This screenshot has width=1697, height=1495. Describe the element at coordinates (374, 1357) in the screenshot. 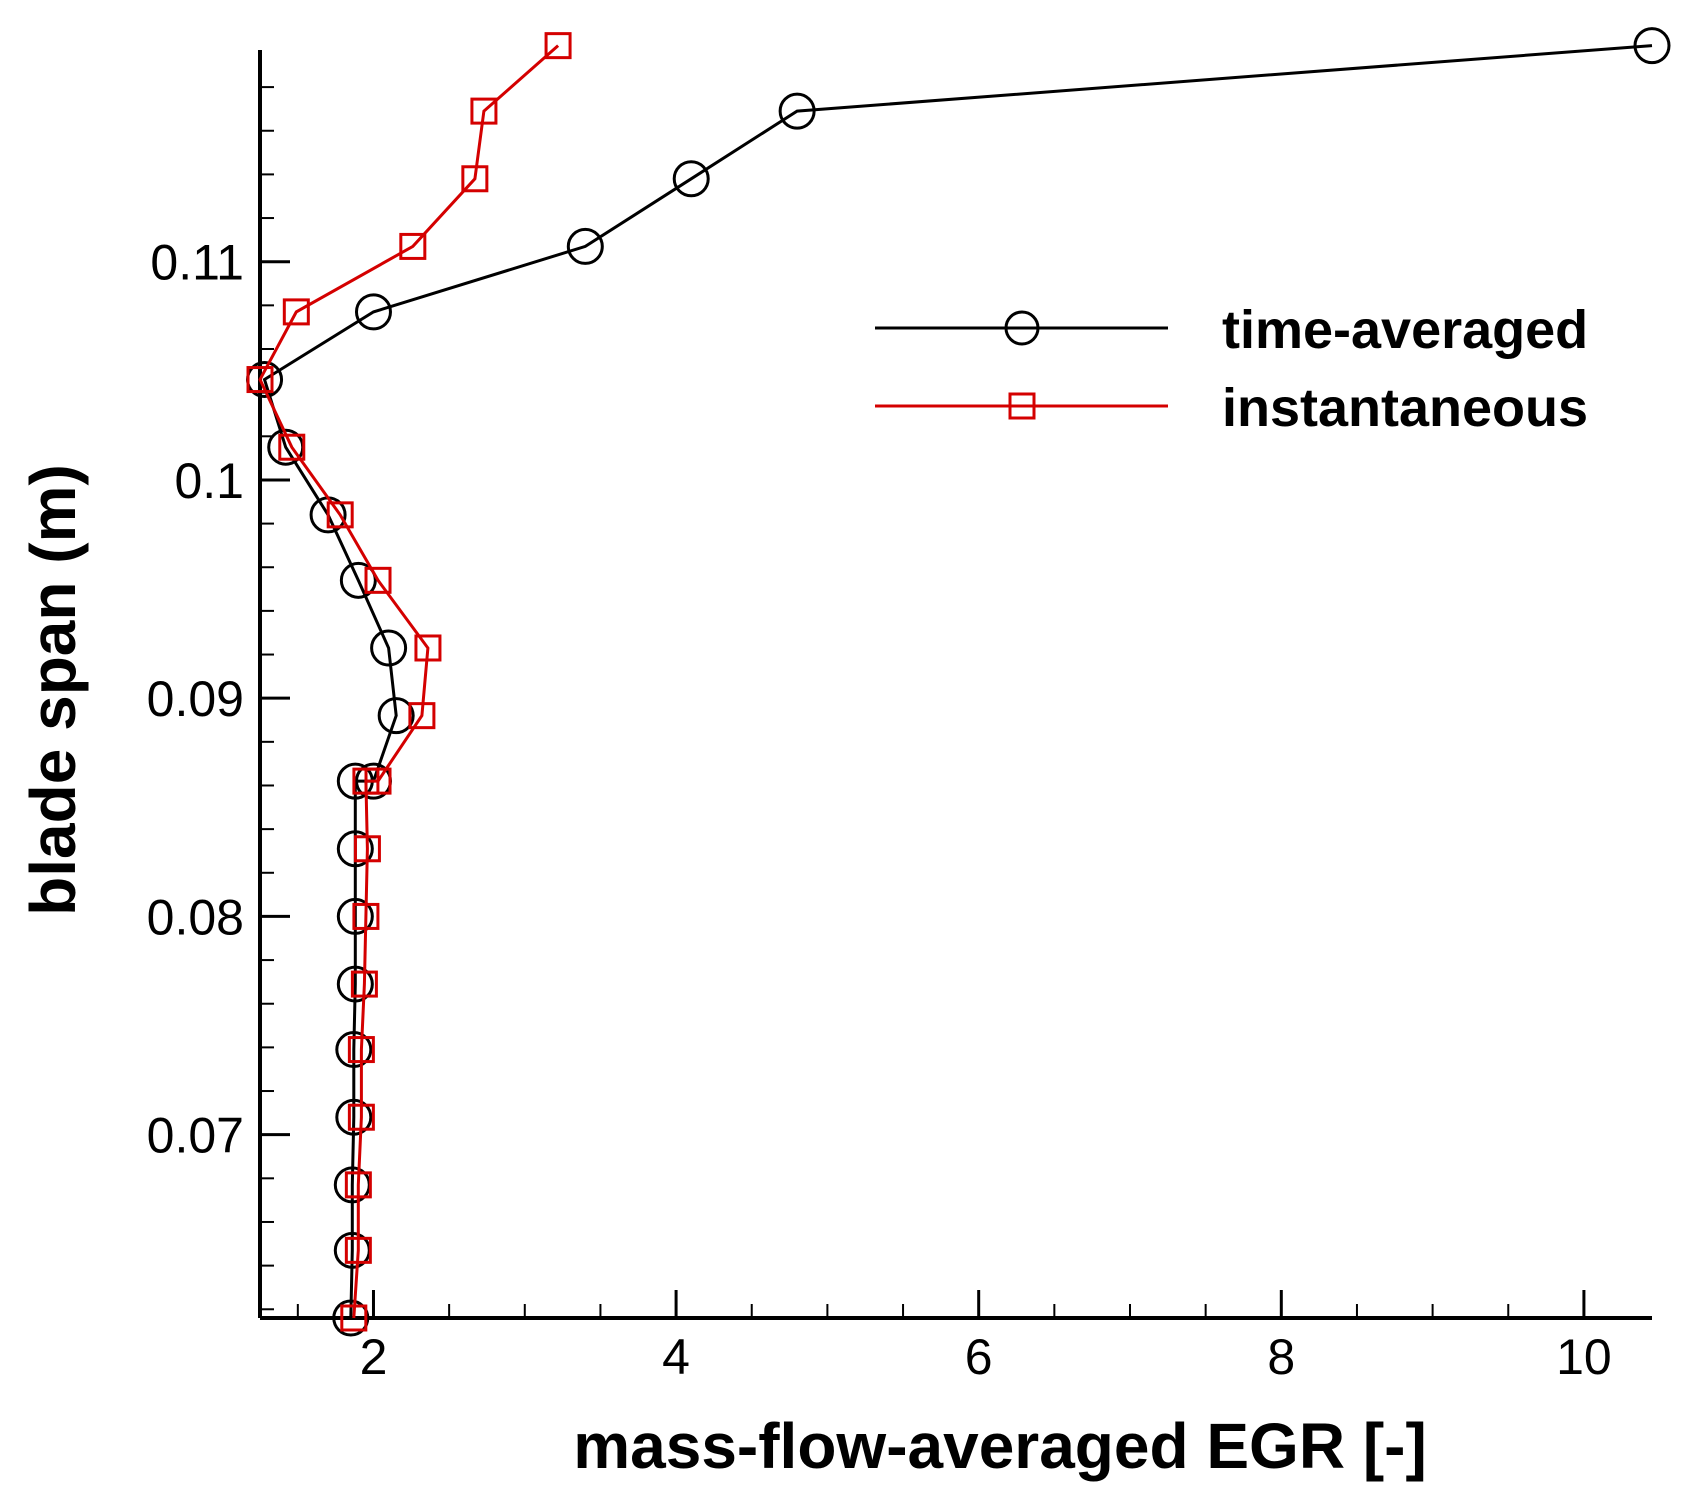

I see `x-tick-label: 2` at that location.